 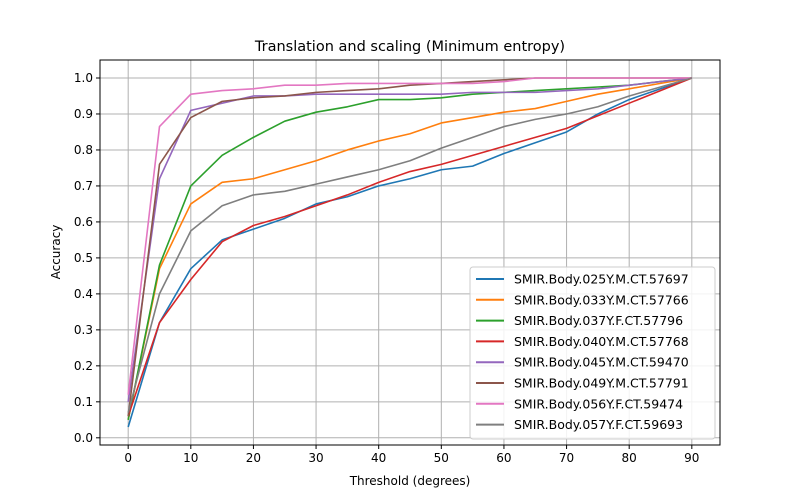 What do you see at coordinates (83, 186) in the screenshot?
I see `y-tick-label: 0.7` at bounding box center [83, 186].